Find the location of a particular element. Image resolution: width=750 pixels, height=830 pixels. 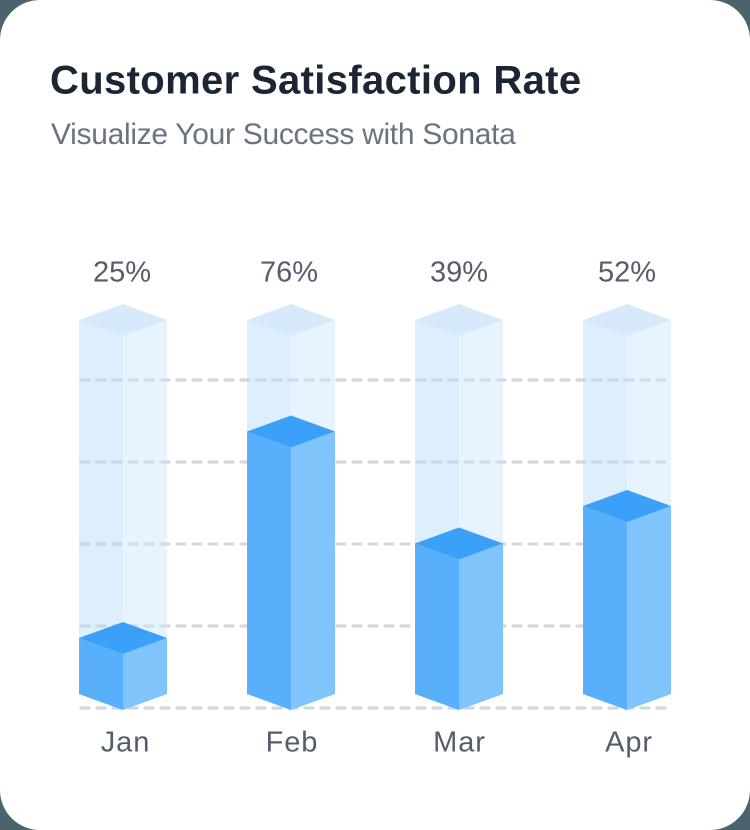

svg-text: 39% is located at coordinates (459, 272).